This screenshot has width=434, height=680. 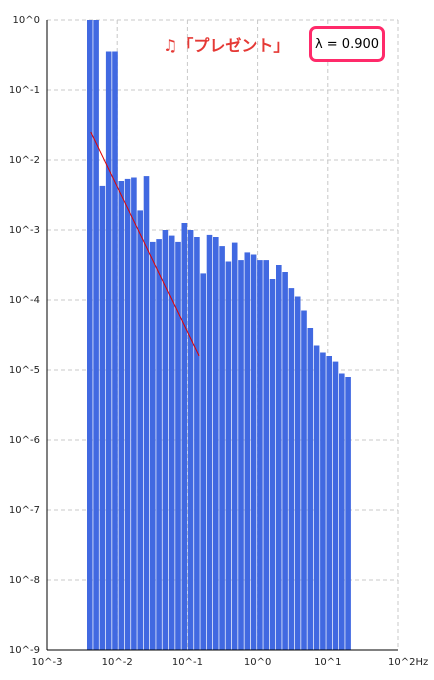 What do you see at coordinates (24, 300) in the screenshot?
I see `y-tick-label: 10^-4` at bounding box center [24, 300].